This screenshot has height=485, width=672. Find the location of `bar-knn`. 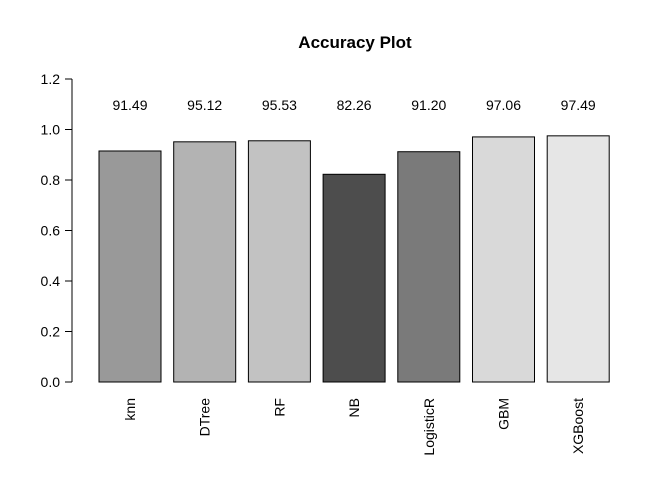

bar-knn is located at coordinates (130, 266).